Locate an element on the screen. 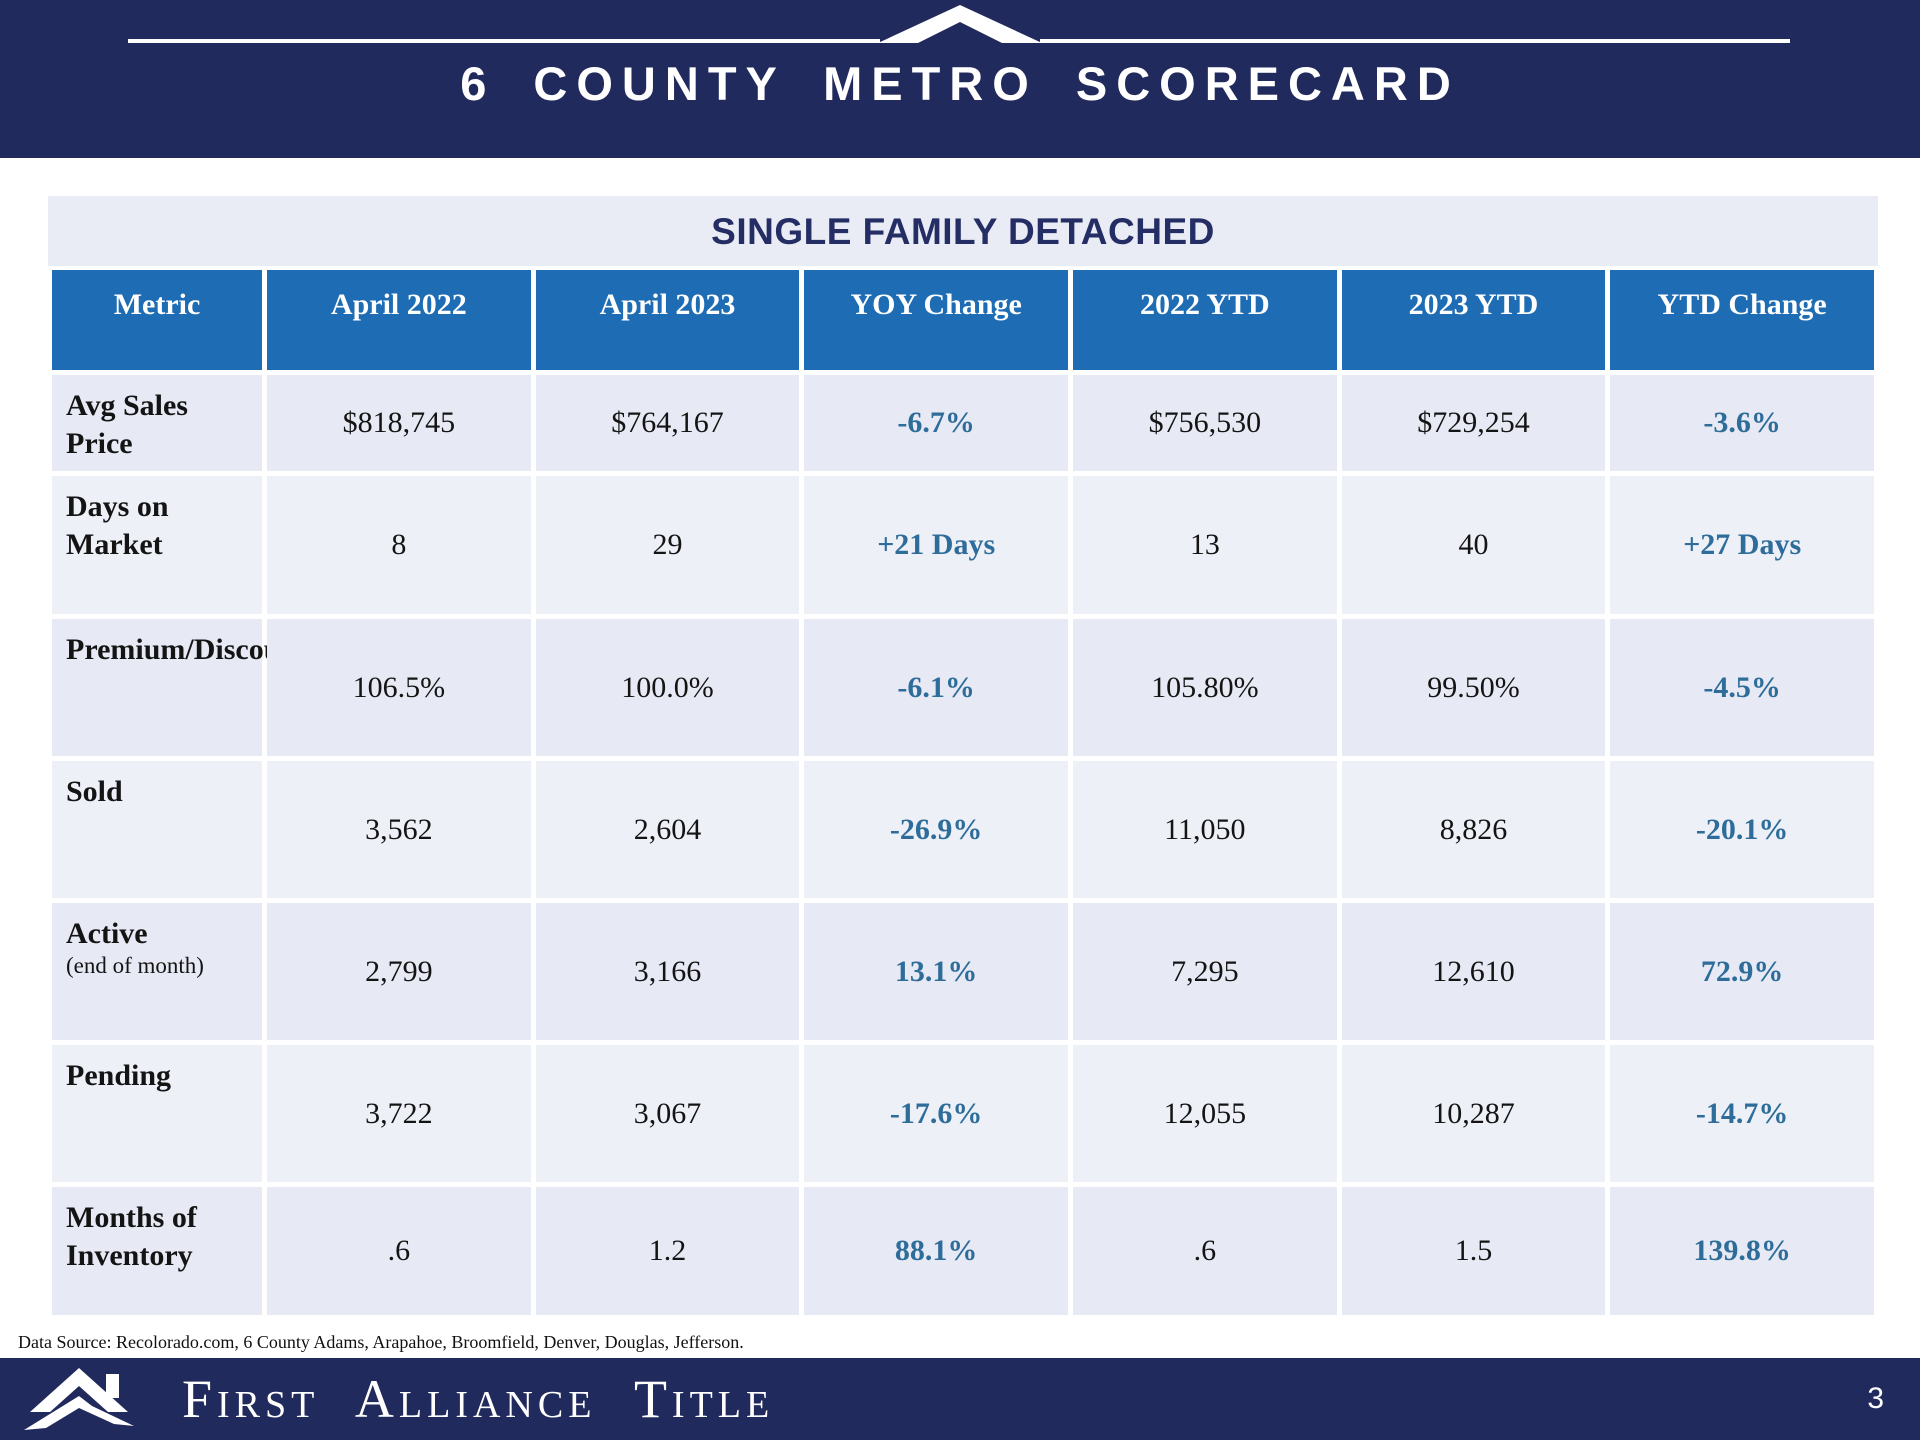 This screenshot has width=1920, height=1440. column-header-april-2022: April 2022 is located at coordinates (399, 320).